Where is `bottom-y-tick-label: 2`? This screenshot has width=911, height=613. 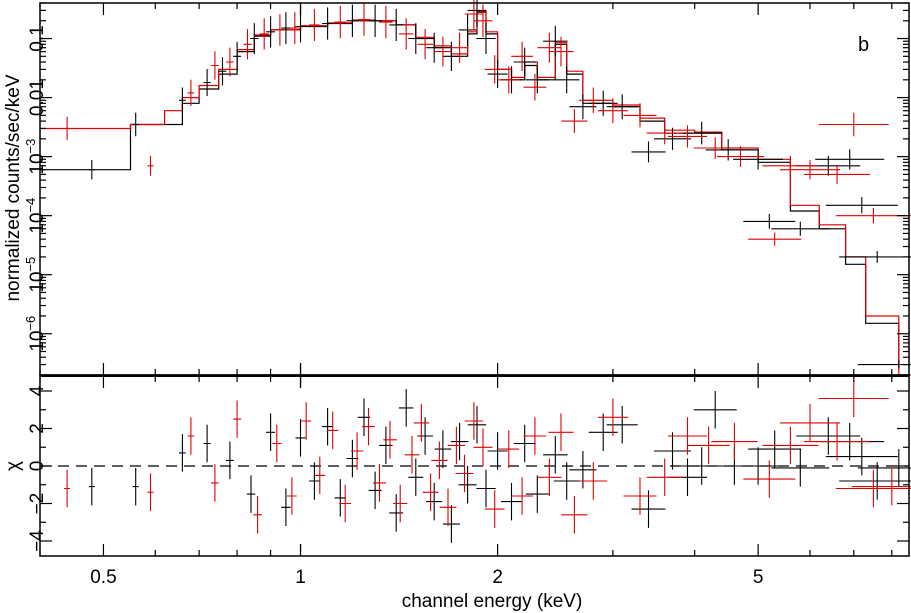 bottom-y-tick-label: 2 is located at coordinates (37, 428).